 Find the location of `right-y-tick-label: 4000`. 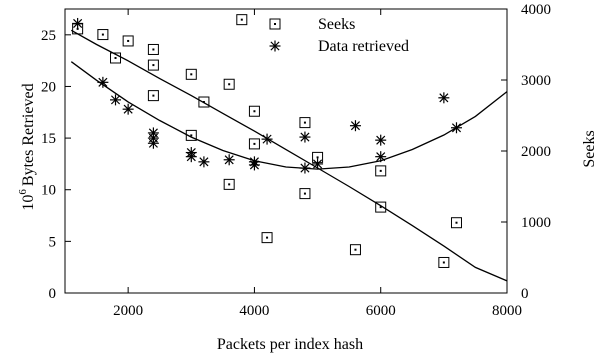

right-y-tick-label: 4000 is located at coordinates (536, 10).